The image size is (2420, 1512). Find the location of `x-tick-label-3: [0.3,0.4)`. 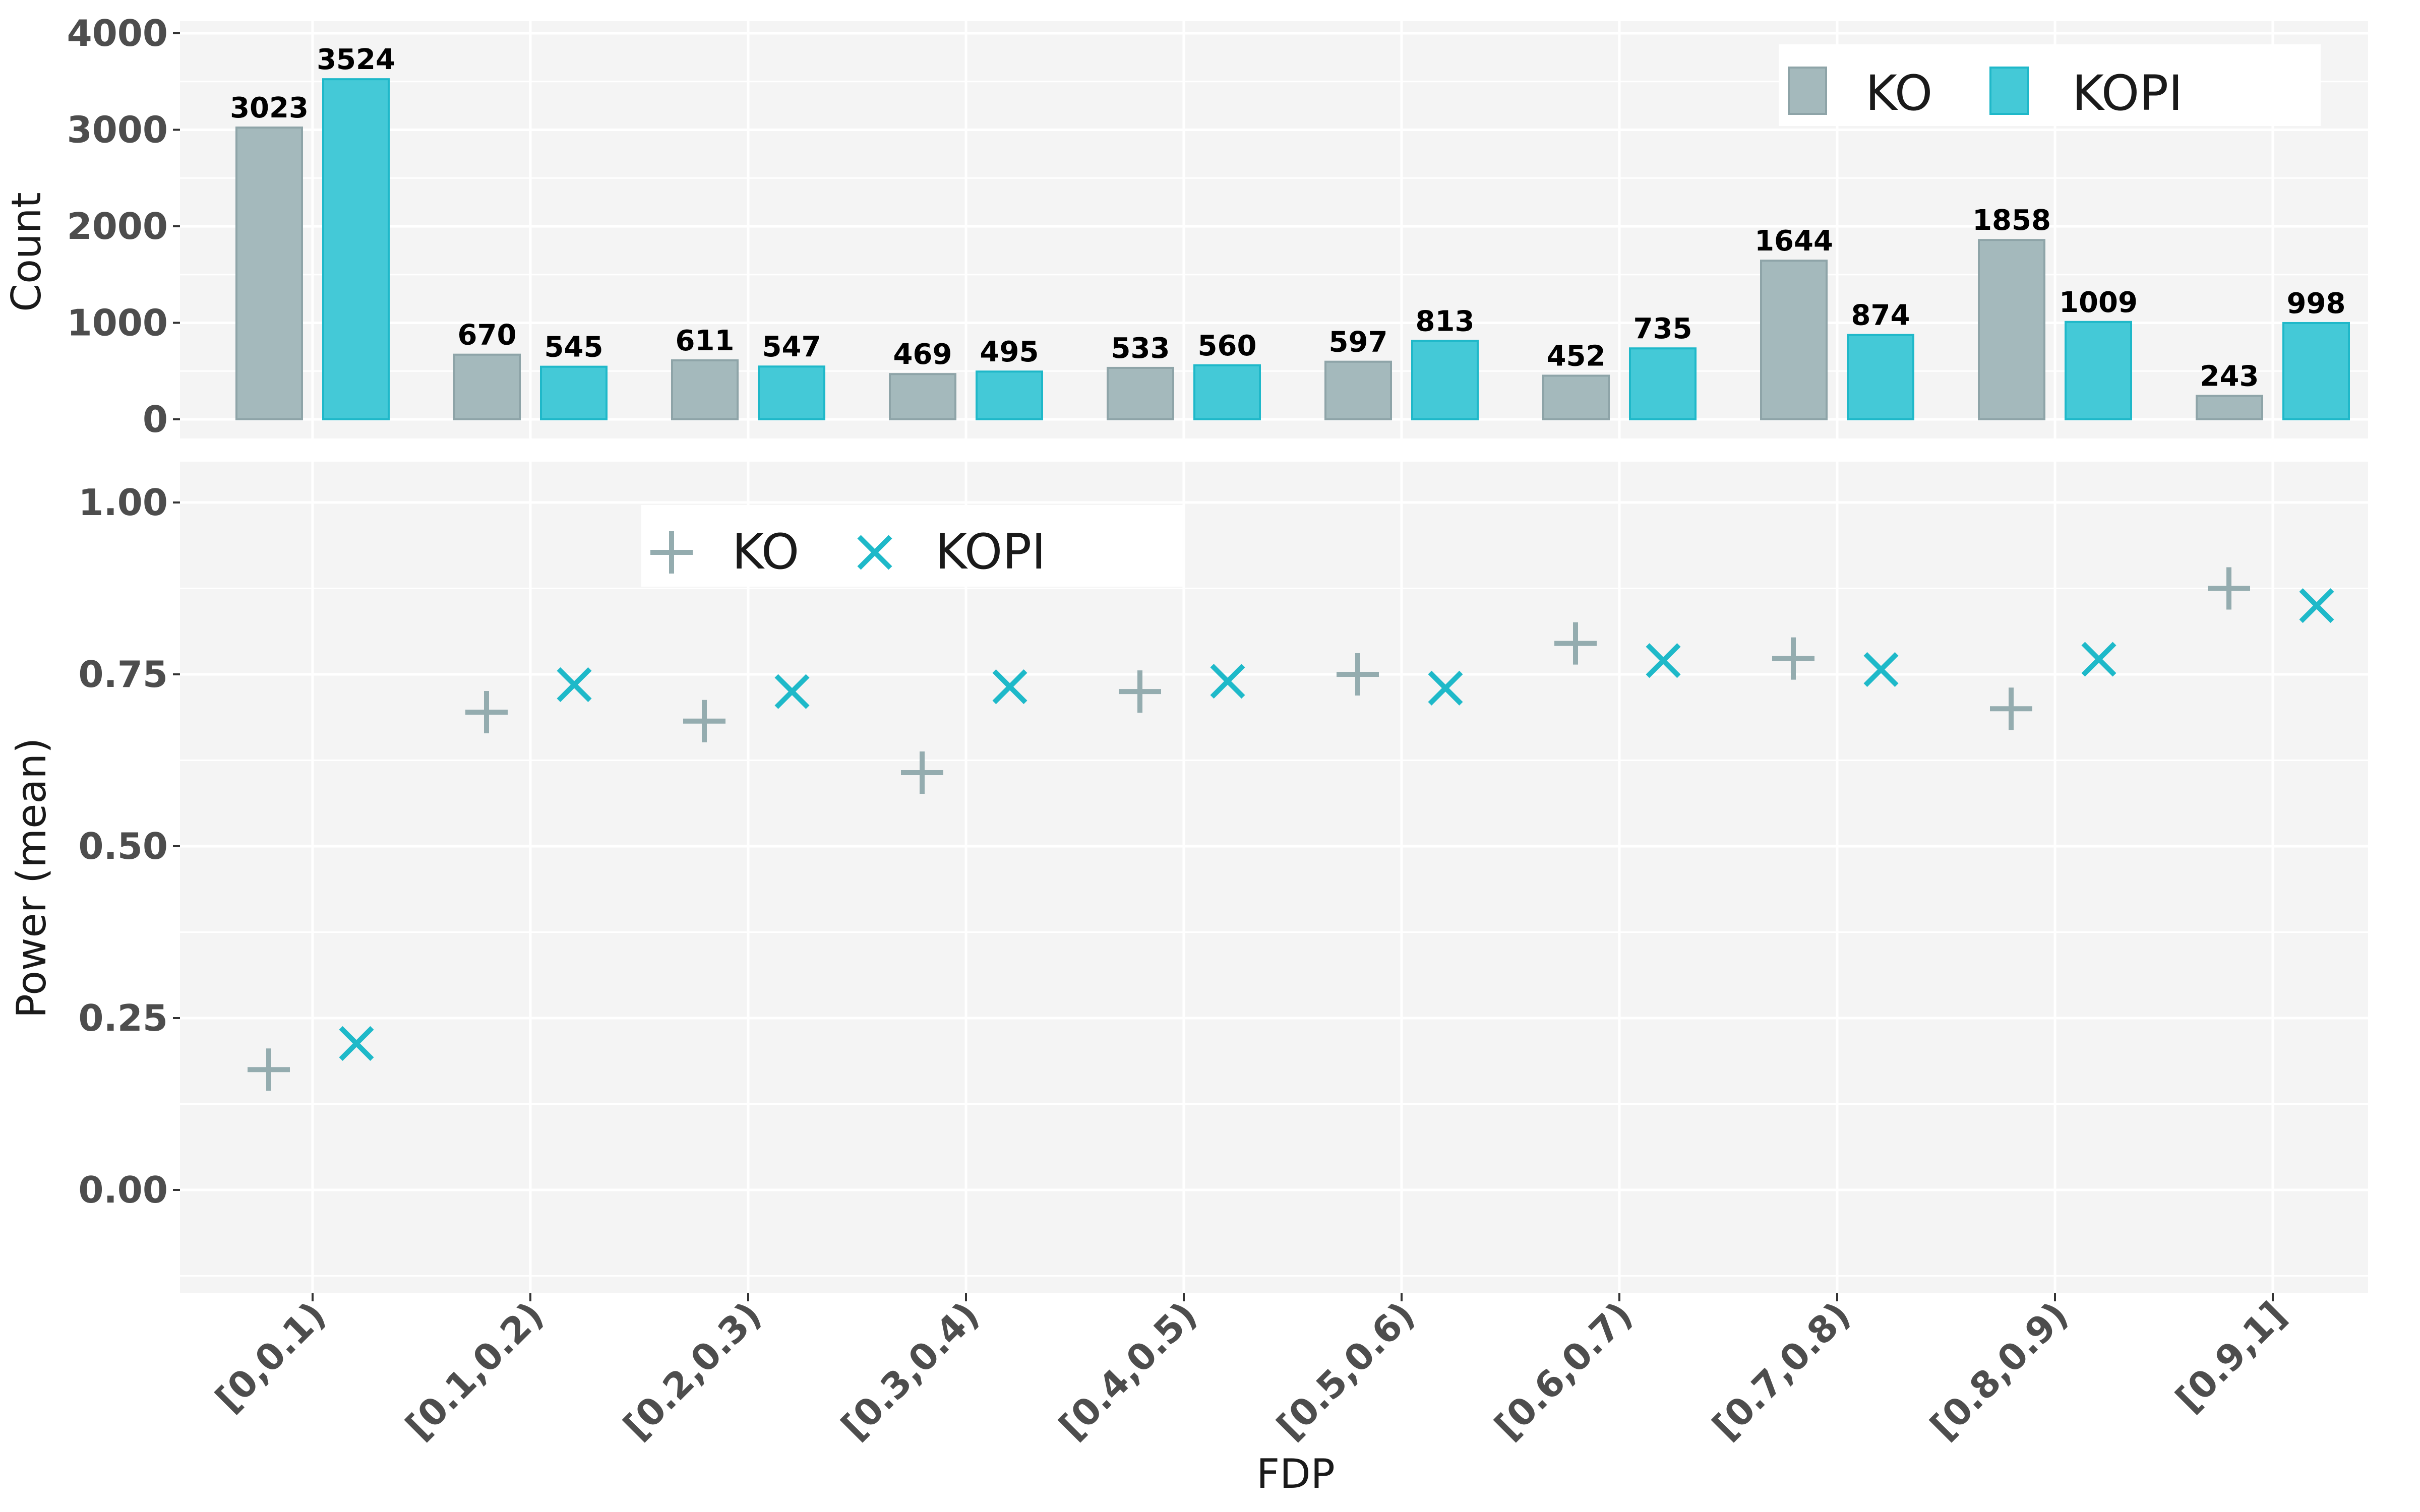

x-tick-label-3: [0.3,0.4) is located at coordinates (910, 1371).